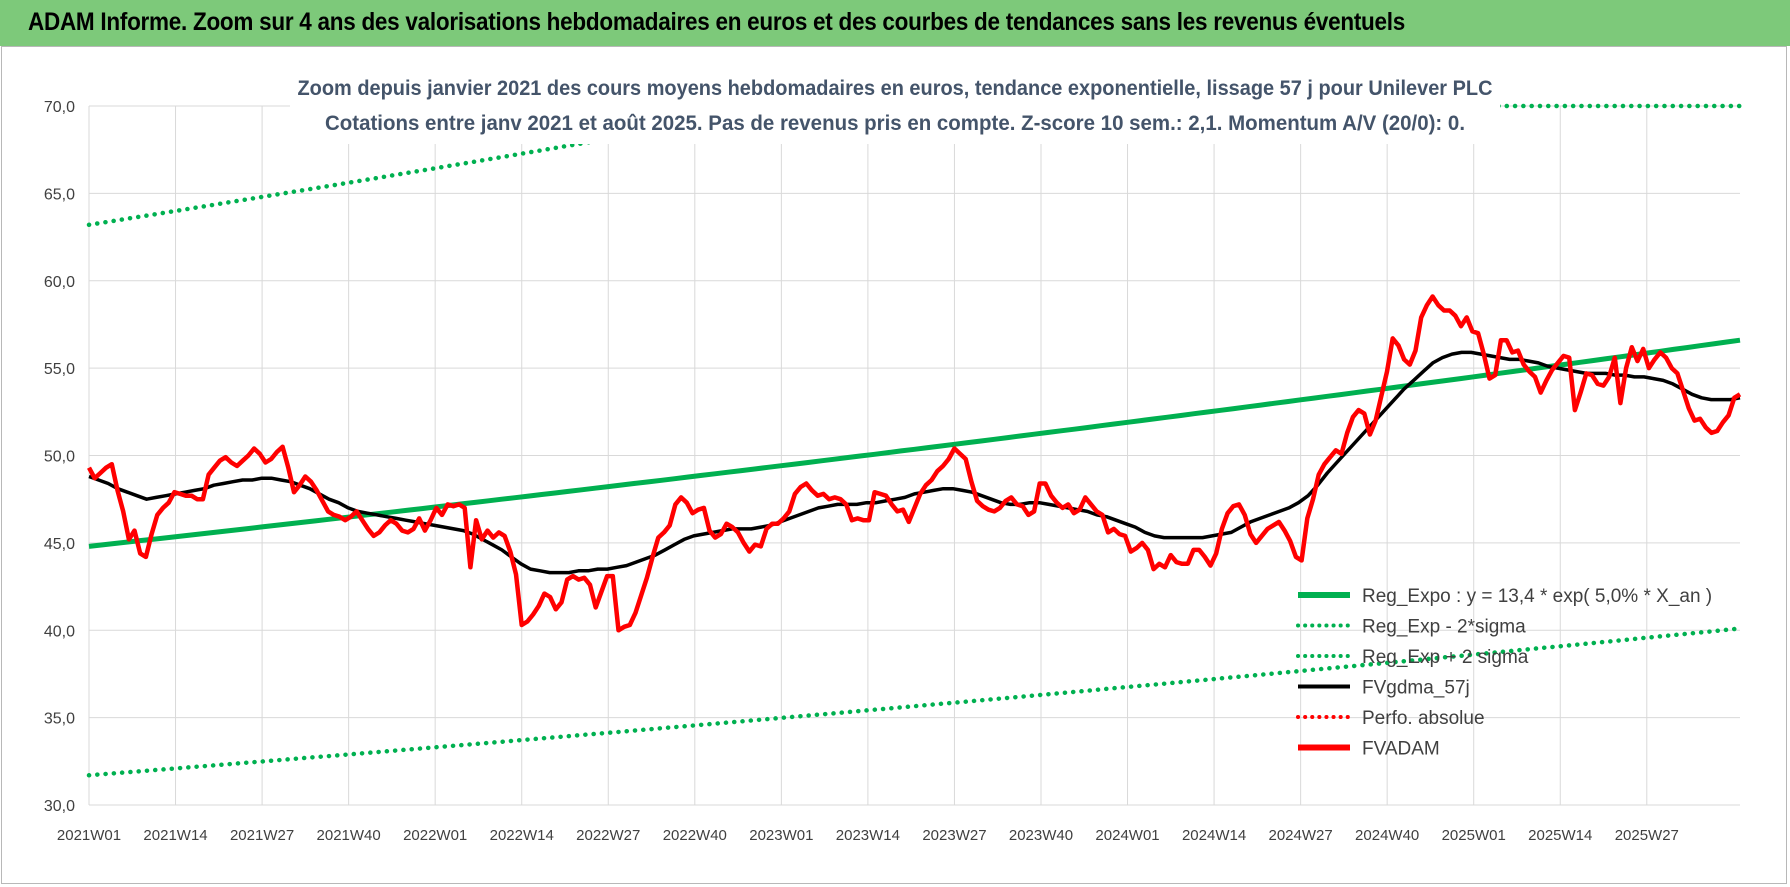  I want to click on x-tick-label: 2025W01, so click(1474, 835).